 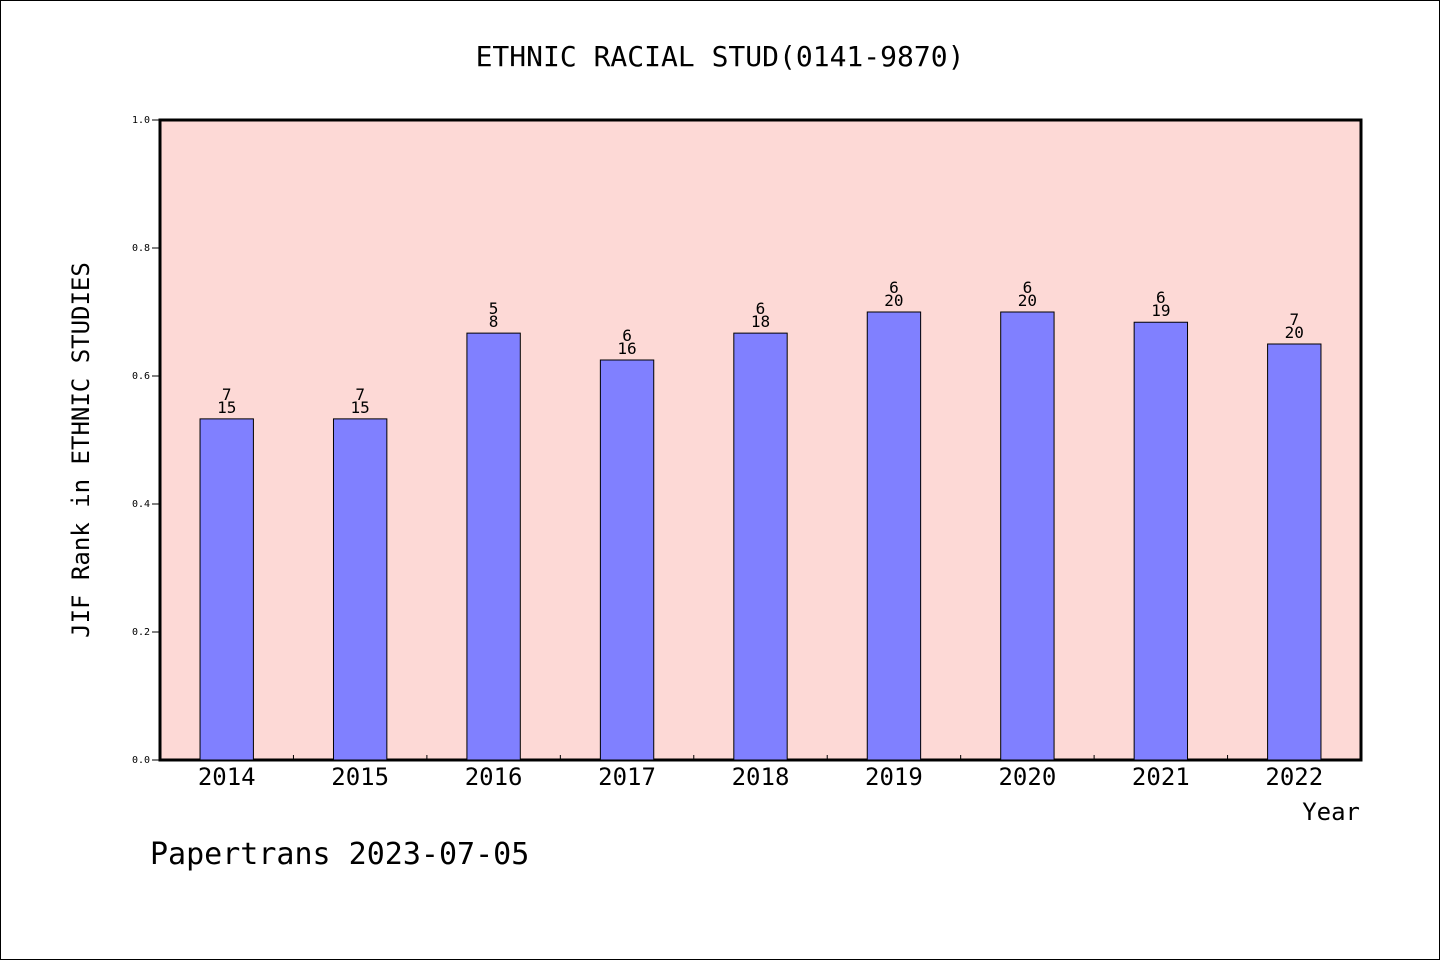 I want to click on x-tick-label: 2015, so click(x=360, y=777).